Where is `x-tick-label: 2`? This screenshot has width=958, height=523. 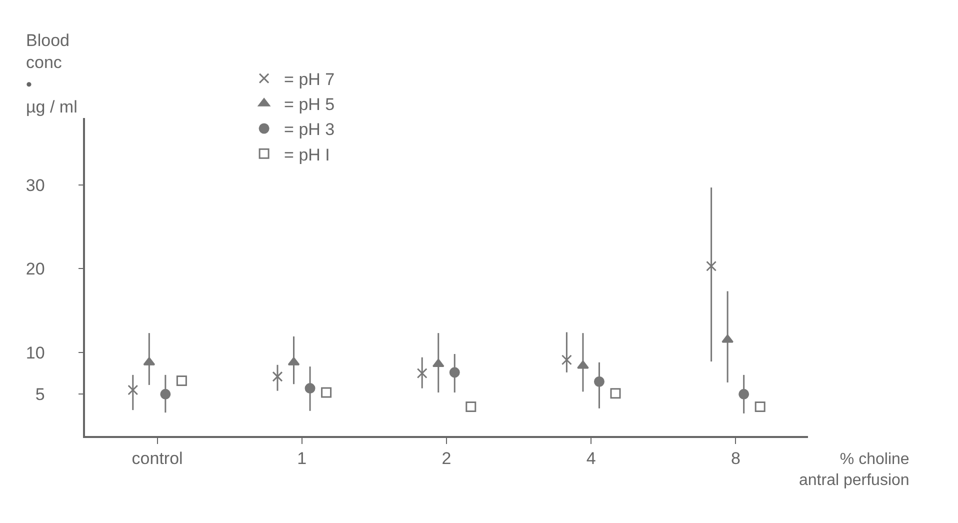
x-tick-label: 2 is located at coordinates (447, 458).